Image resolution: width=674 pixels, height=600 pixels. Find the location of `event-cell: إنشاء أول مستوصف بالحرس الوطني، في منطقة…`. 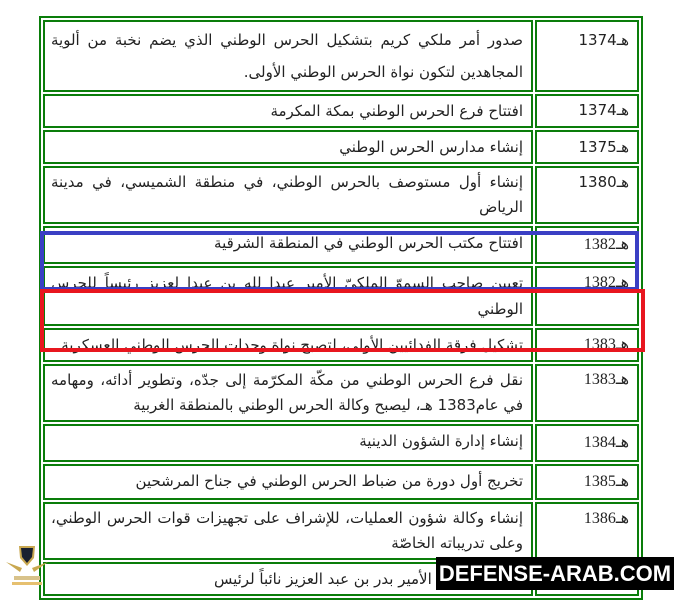

event-cell: إنشاء أول مستوصف بالحرس الوطني، في منطقة… is located at coordinates (288, 195).